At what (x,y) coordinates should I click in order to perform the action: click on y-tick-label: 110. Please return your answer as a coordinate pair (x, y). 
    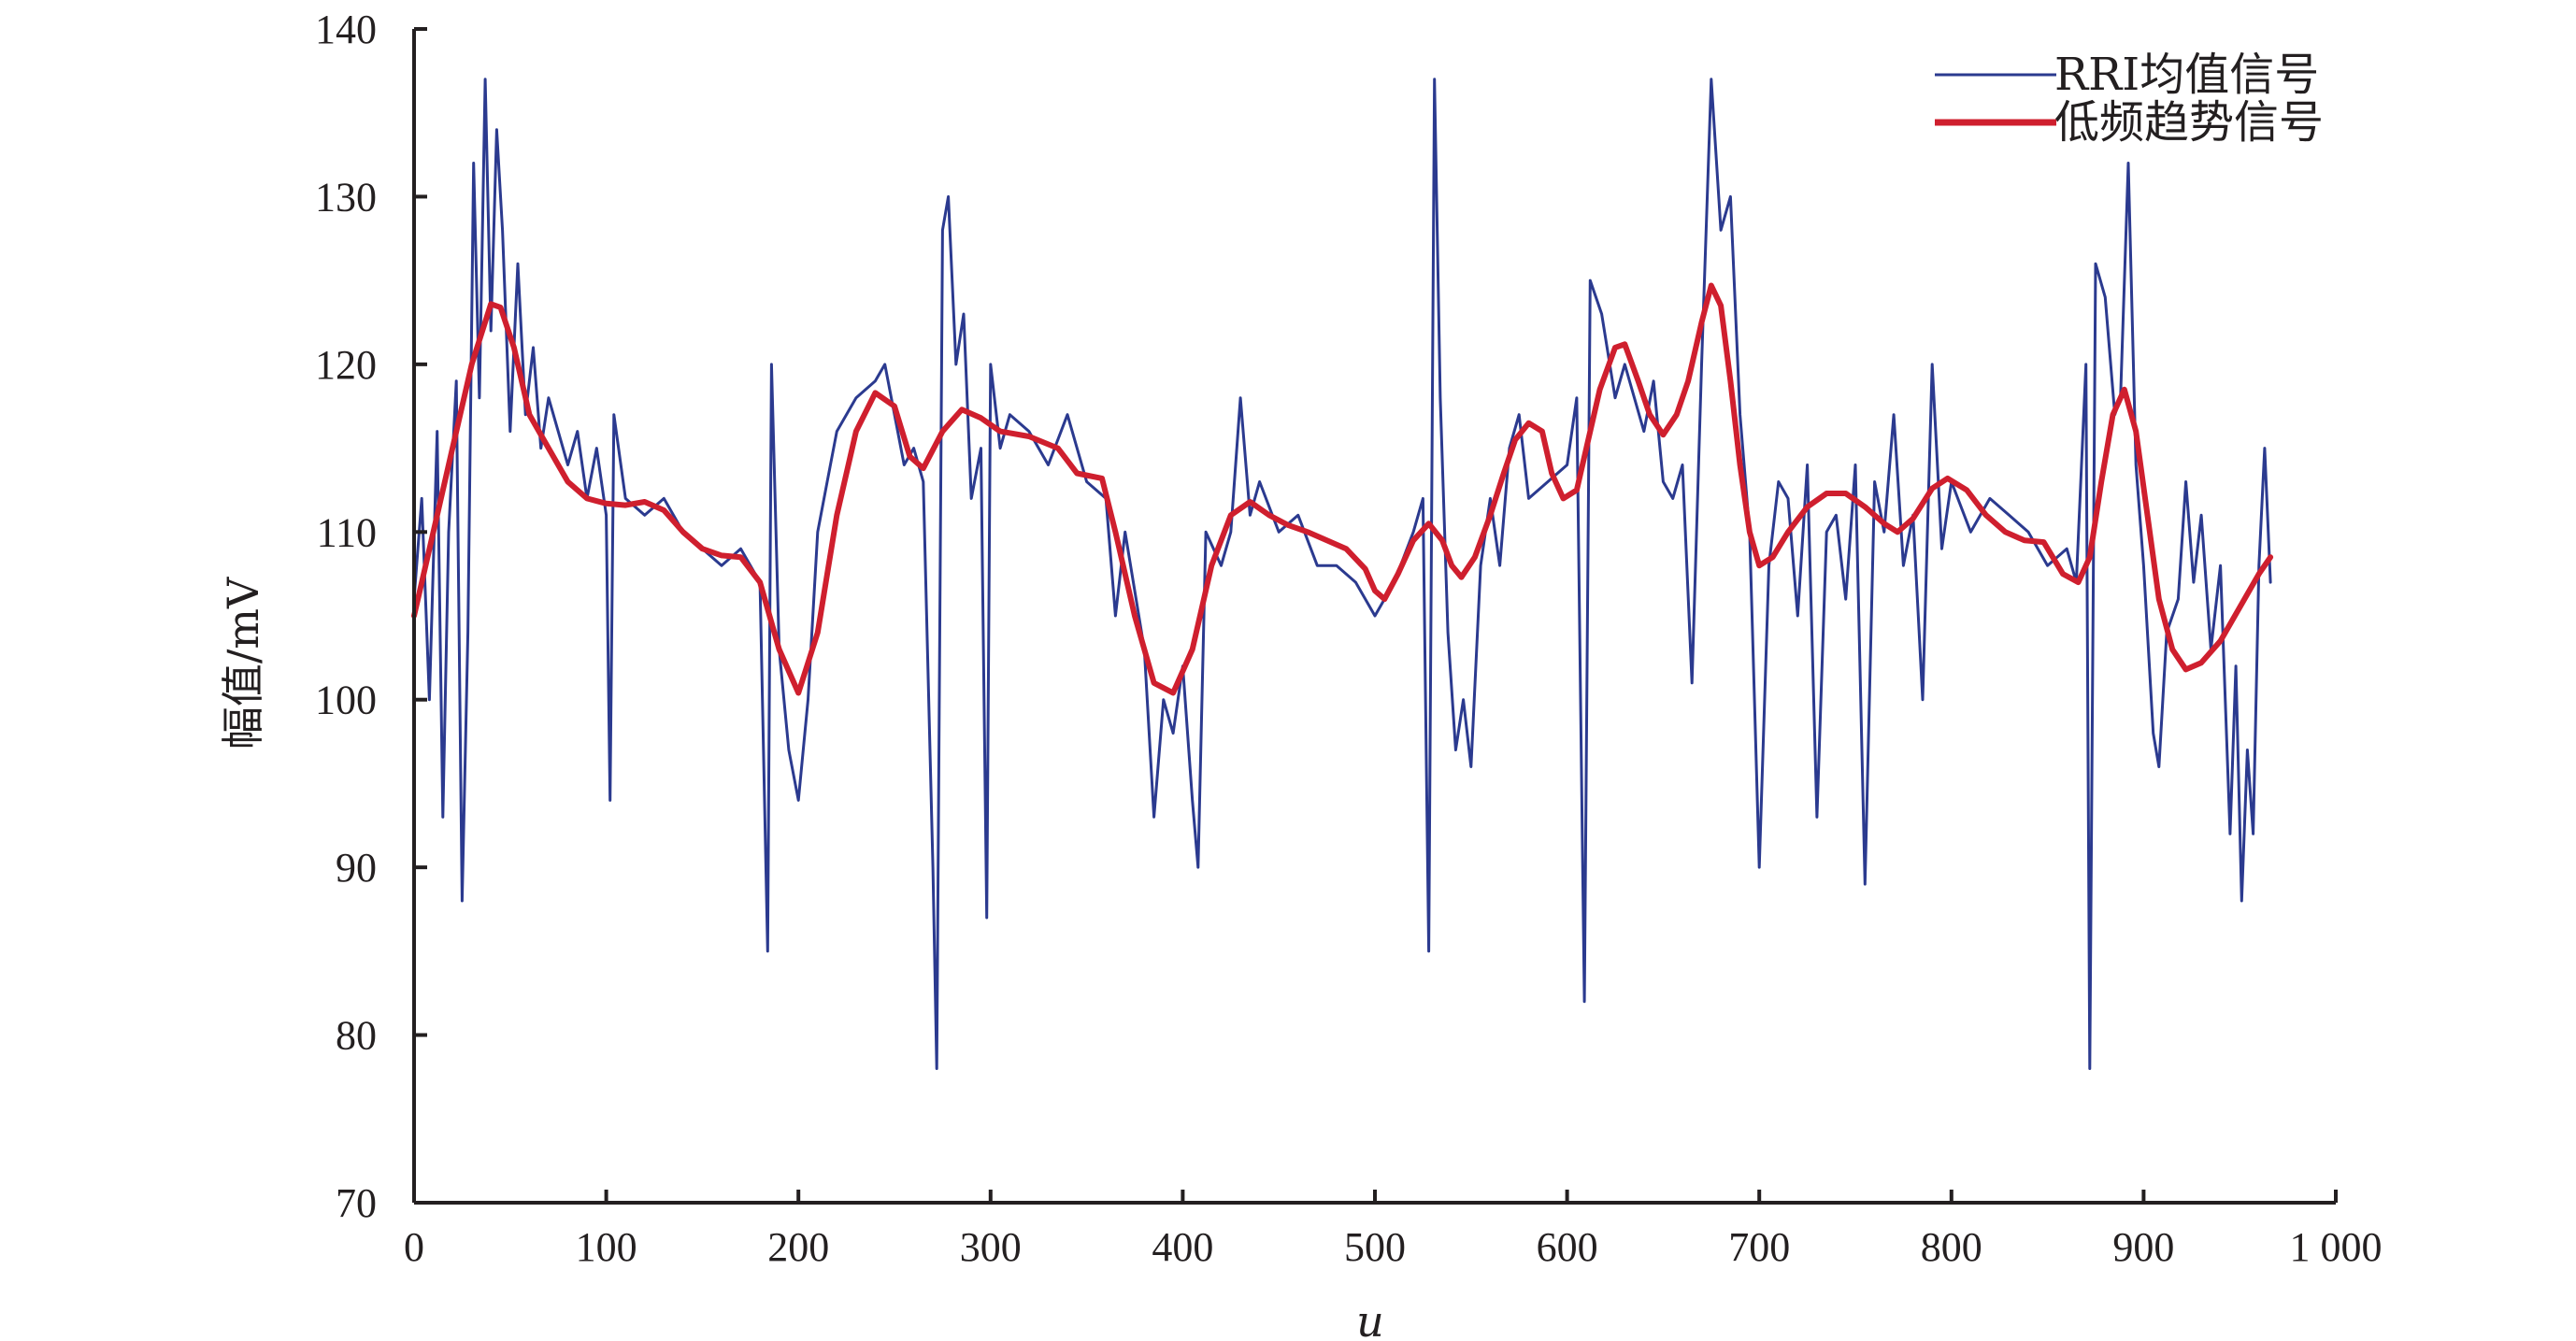
    Looking at the image, I should click on (347, 532).